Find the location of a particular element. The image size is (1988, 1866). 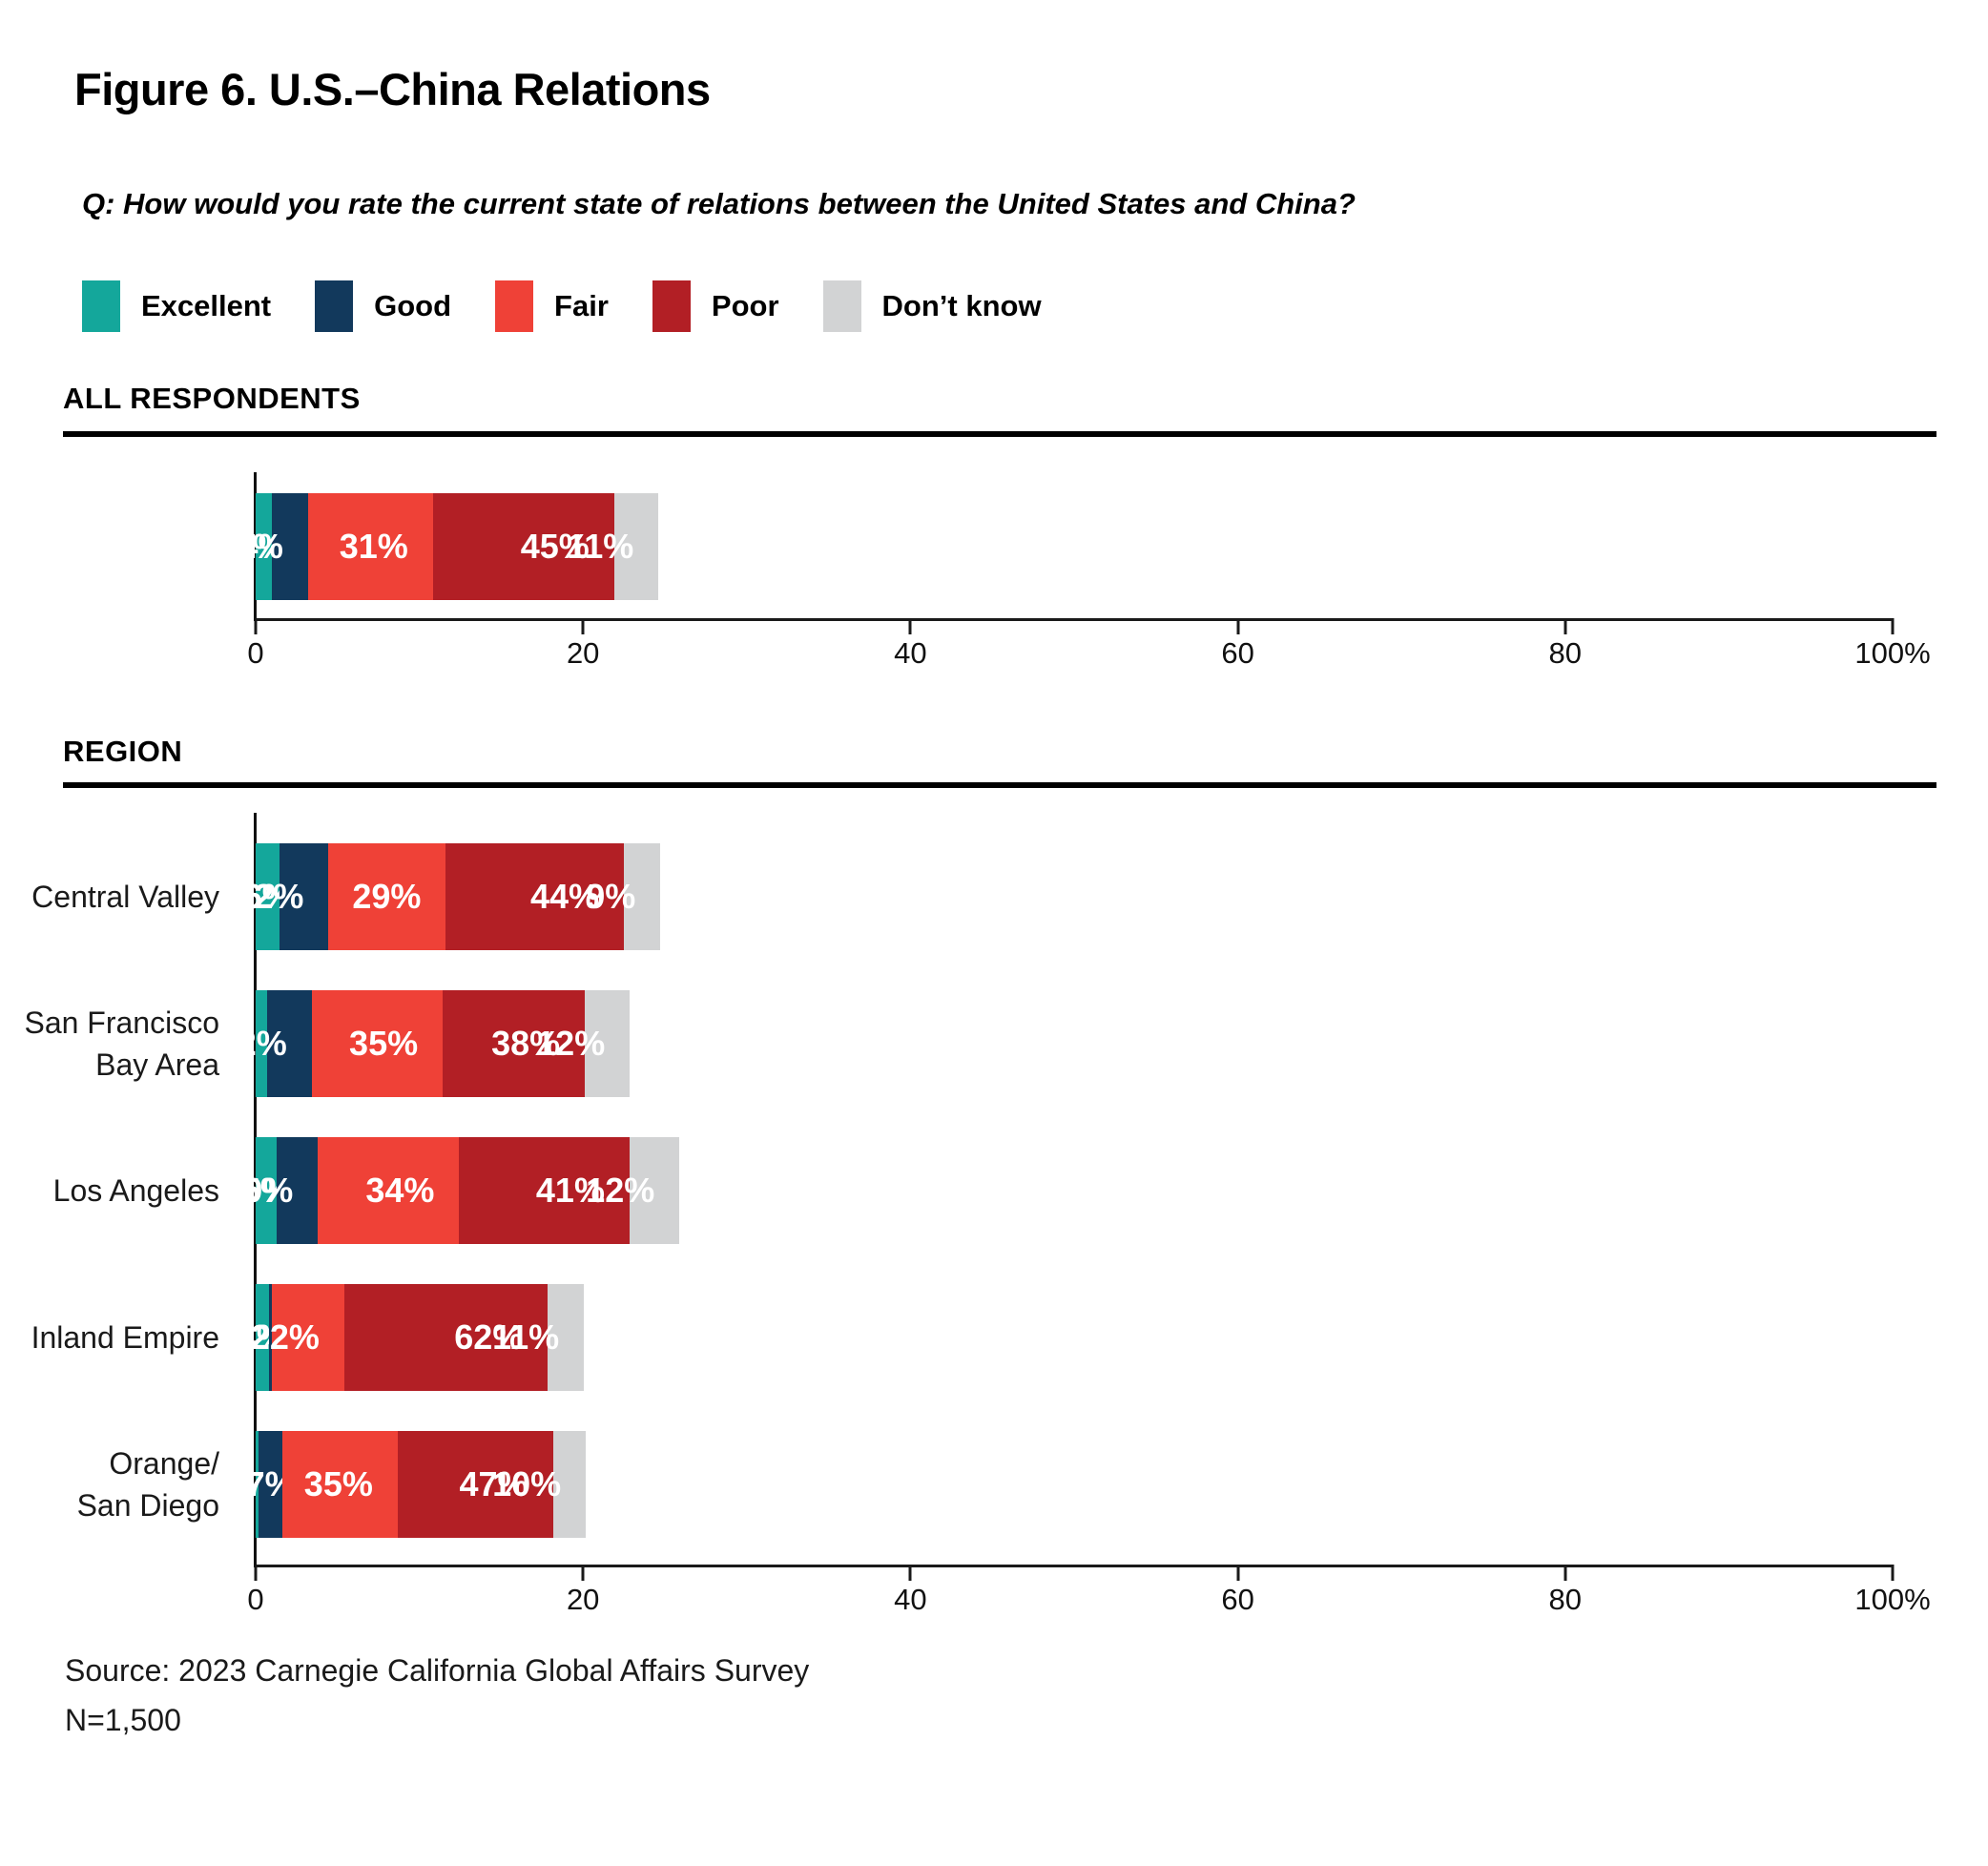

row-label-los-angeles: Los Angeles is located at coordinates (136, 1190).